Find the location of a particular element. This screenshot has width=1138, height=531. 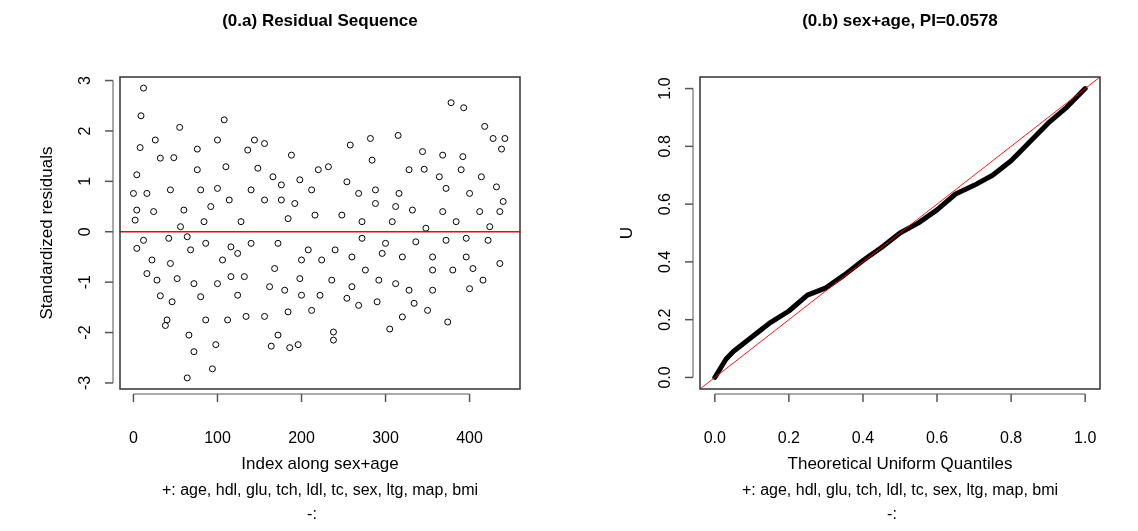

y-axis-title: Standardized residuals is located at coordinates (46, 233).